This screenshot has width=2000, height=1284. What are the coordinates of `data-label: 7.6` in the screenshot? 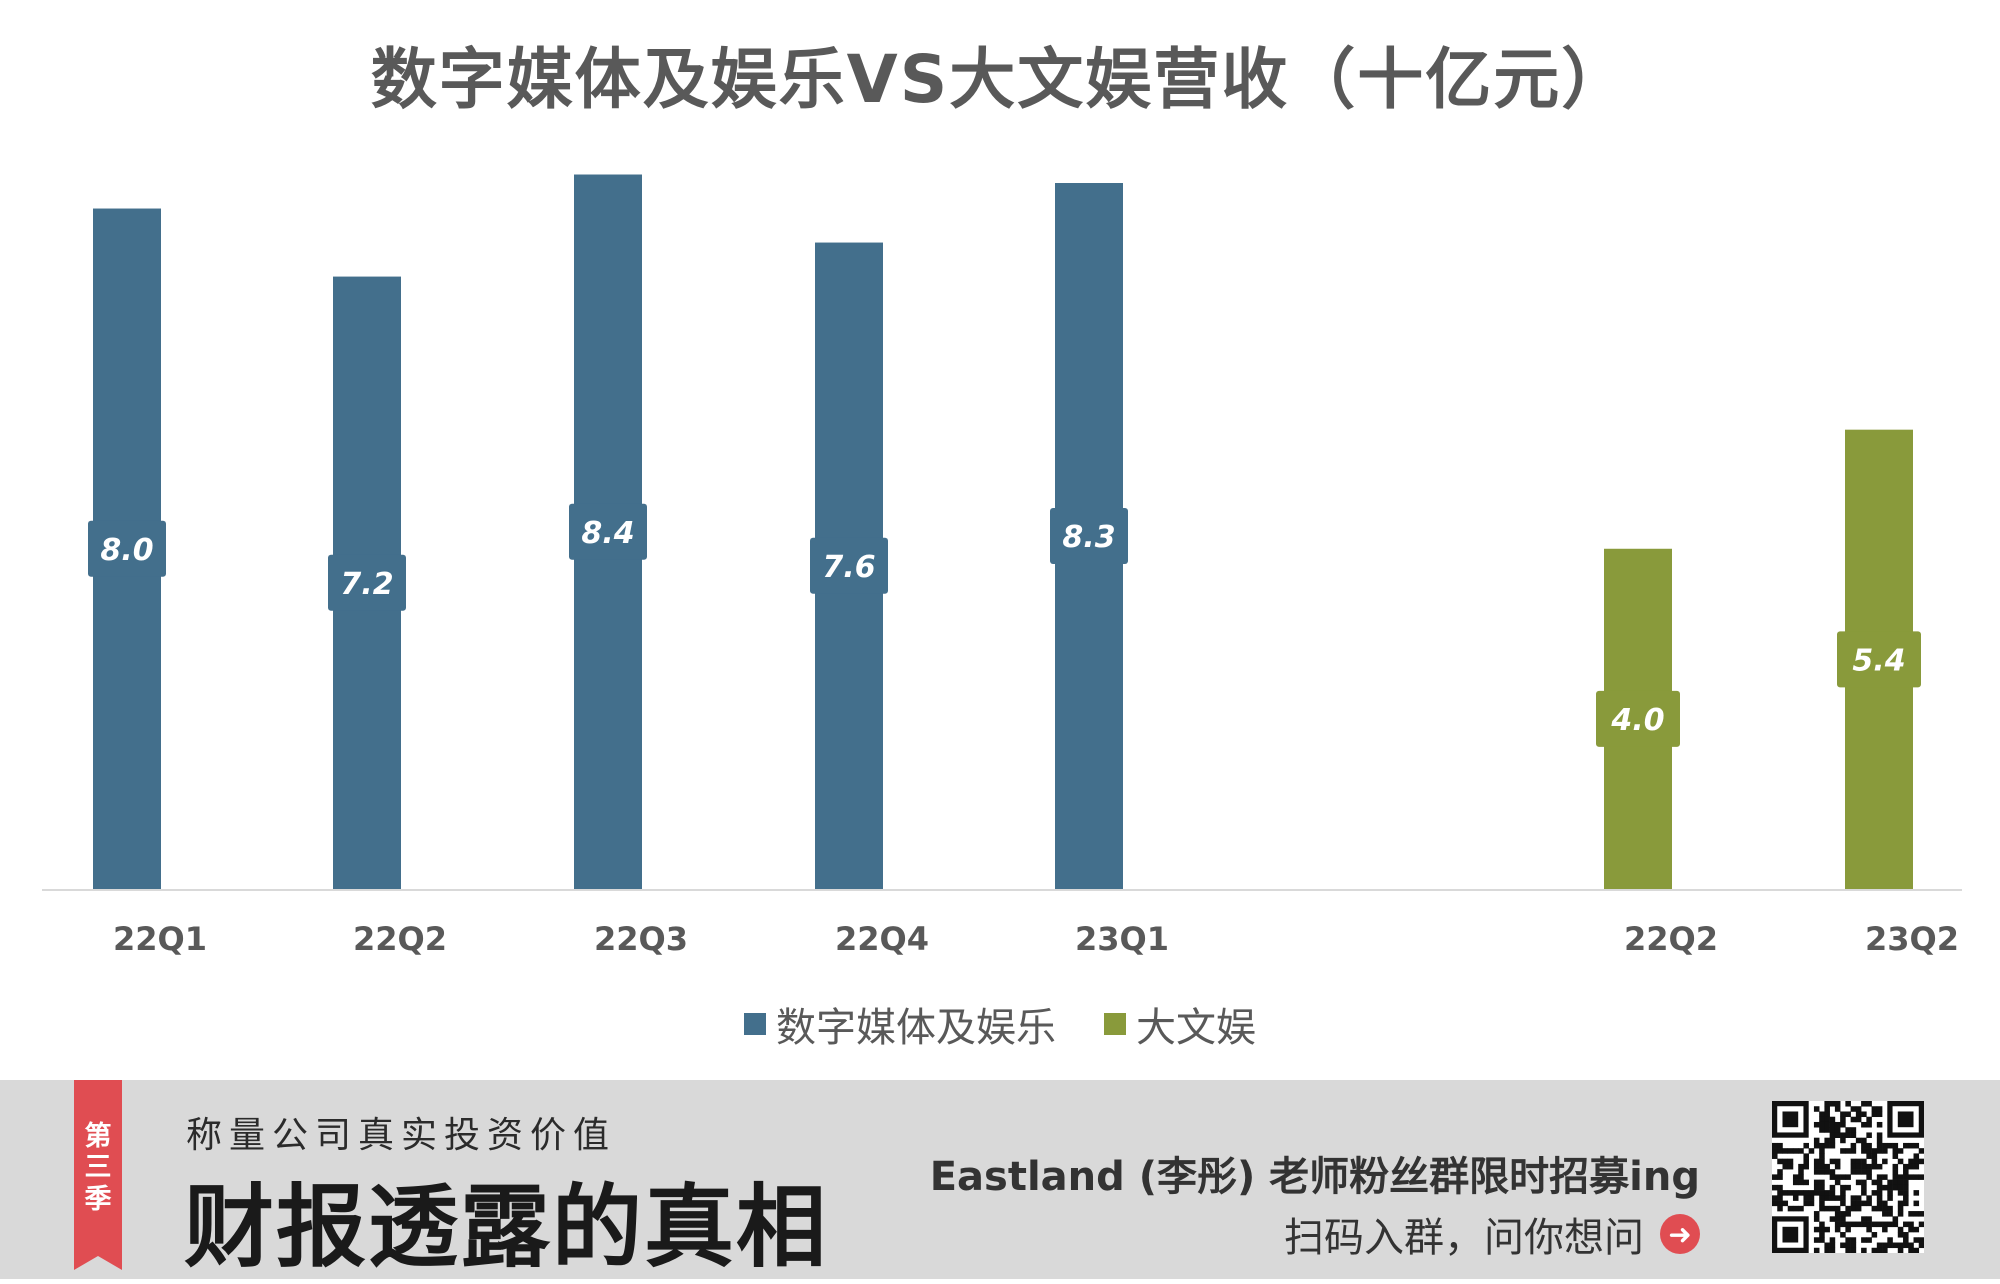 It's located at (848, 567).